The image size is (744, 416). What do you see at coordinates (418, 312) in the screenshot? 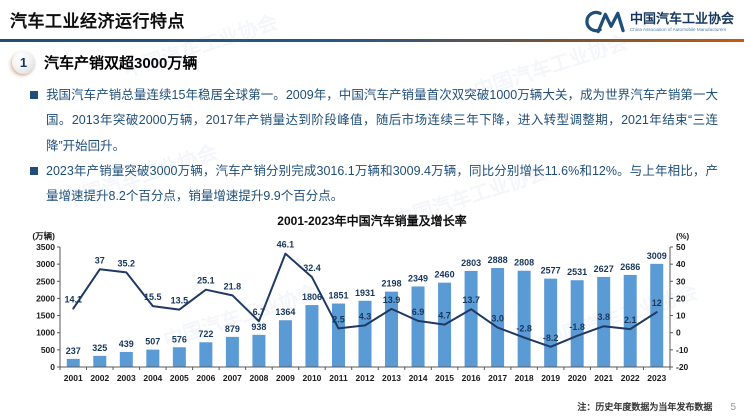
I see `growth-label-2014: 6.9` at bounding box center [418, 312].